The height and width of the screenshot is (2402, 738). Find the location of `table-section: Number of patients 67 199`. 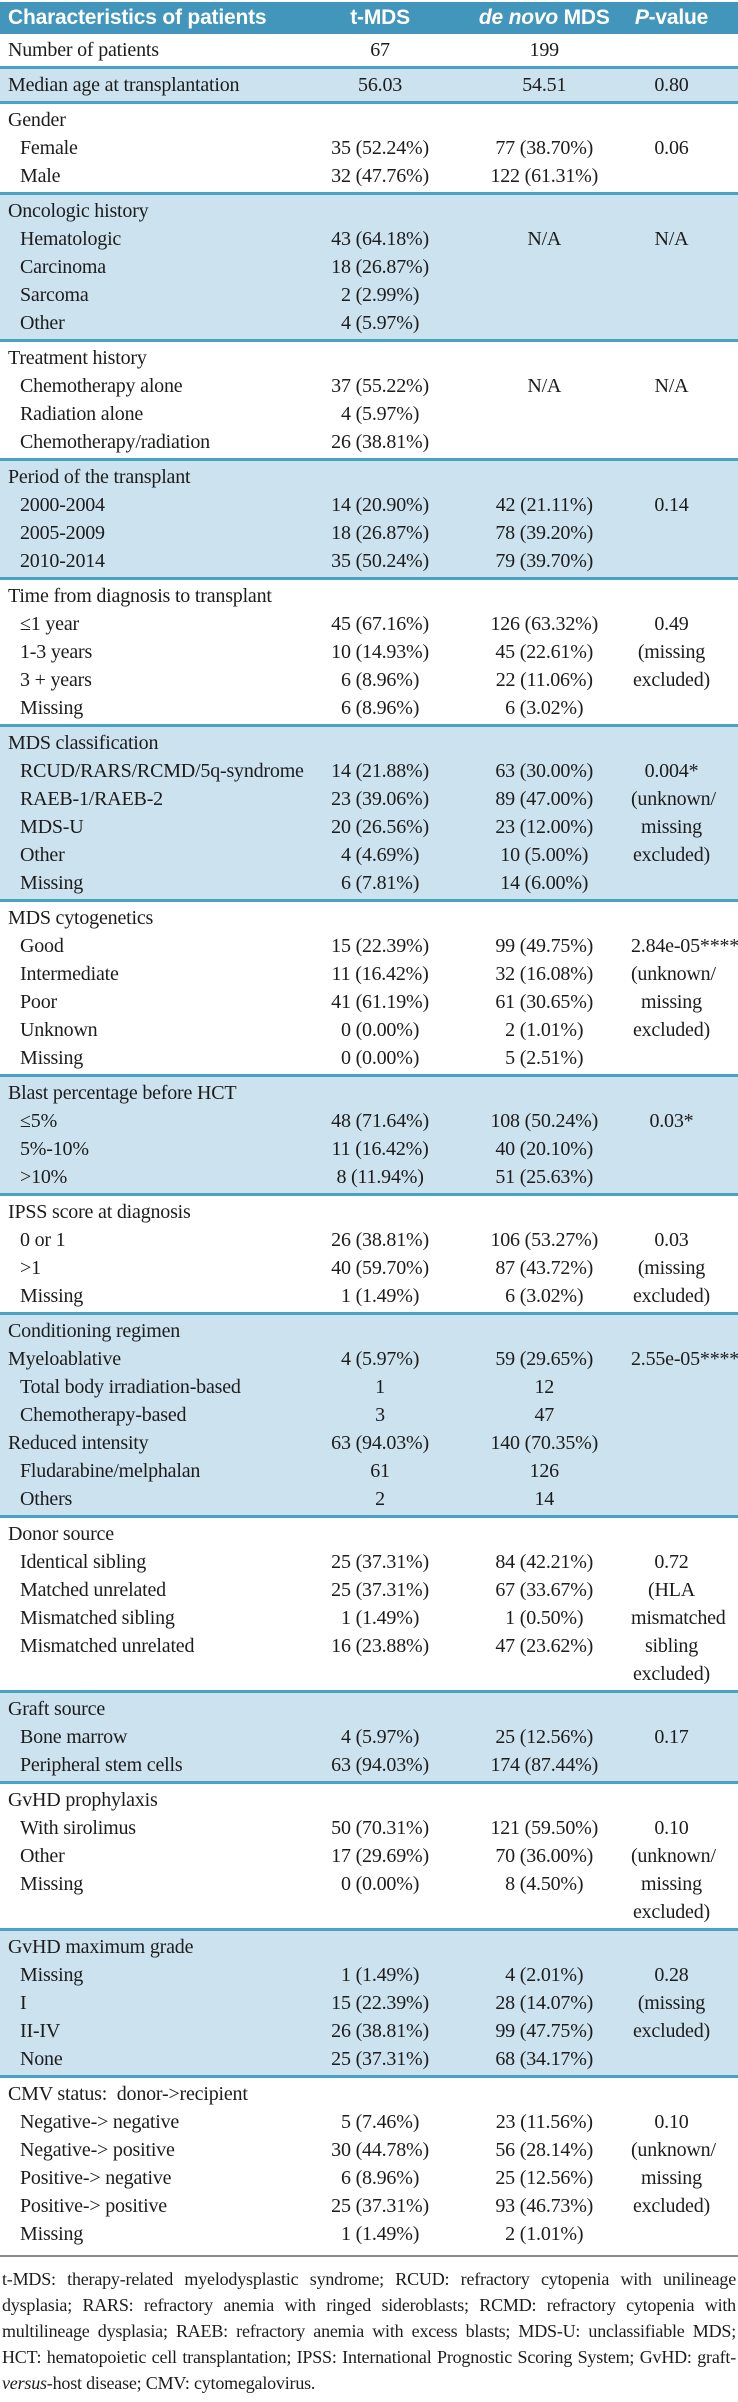

table-section: Number of patients 67 199 is located at coordinates (369, 50).